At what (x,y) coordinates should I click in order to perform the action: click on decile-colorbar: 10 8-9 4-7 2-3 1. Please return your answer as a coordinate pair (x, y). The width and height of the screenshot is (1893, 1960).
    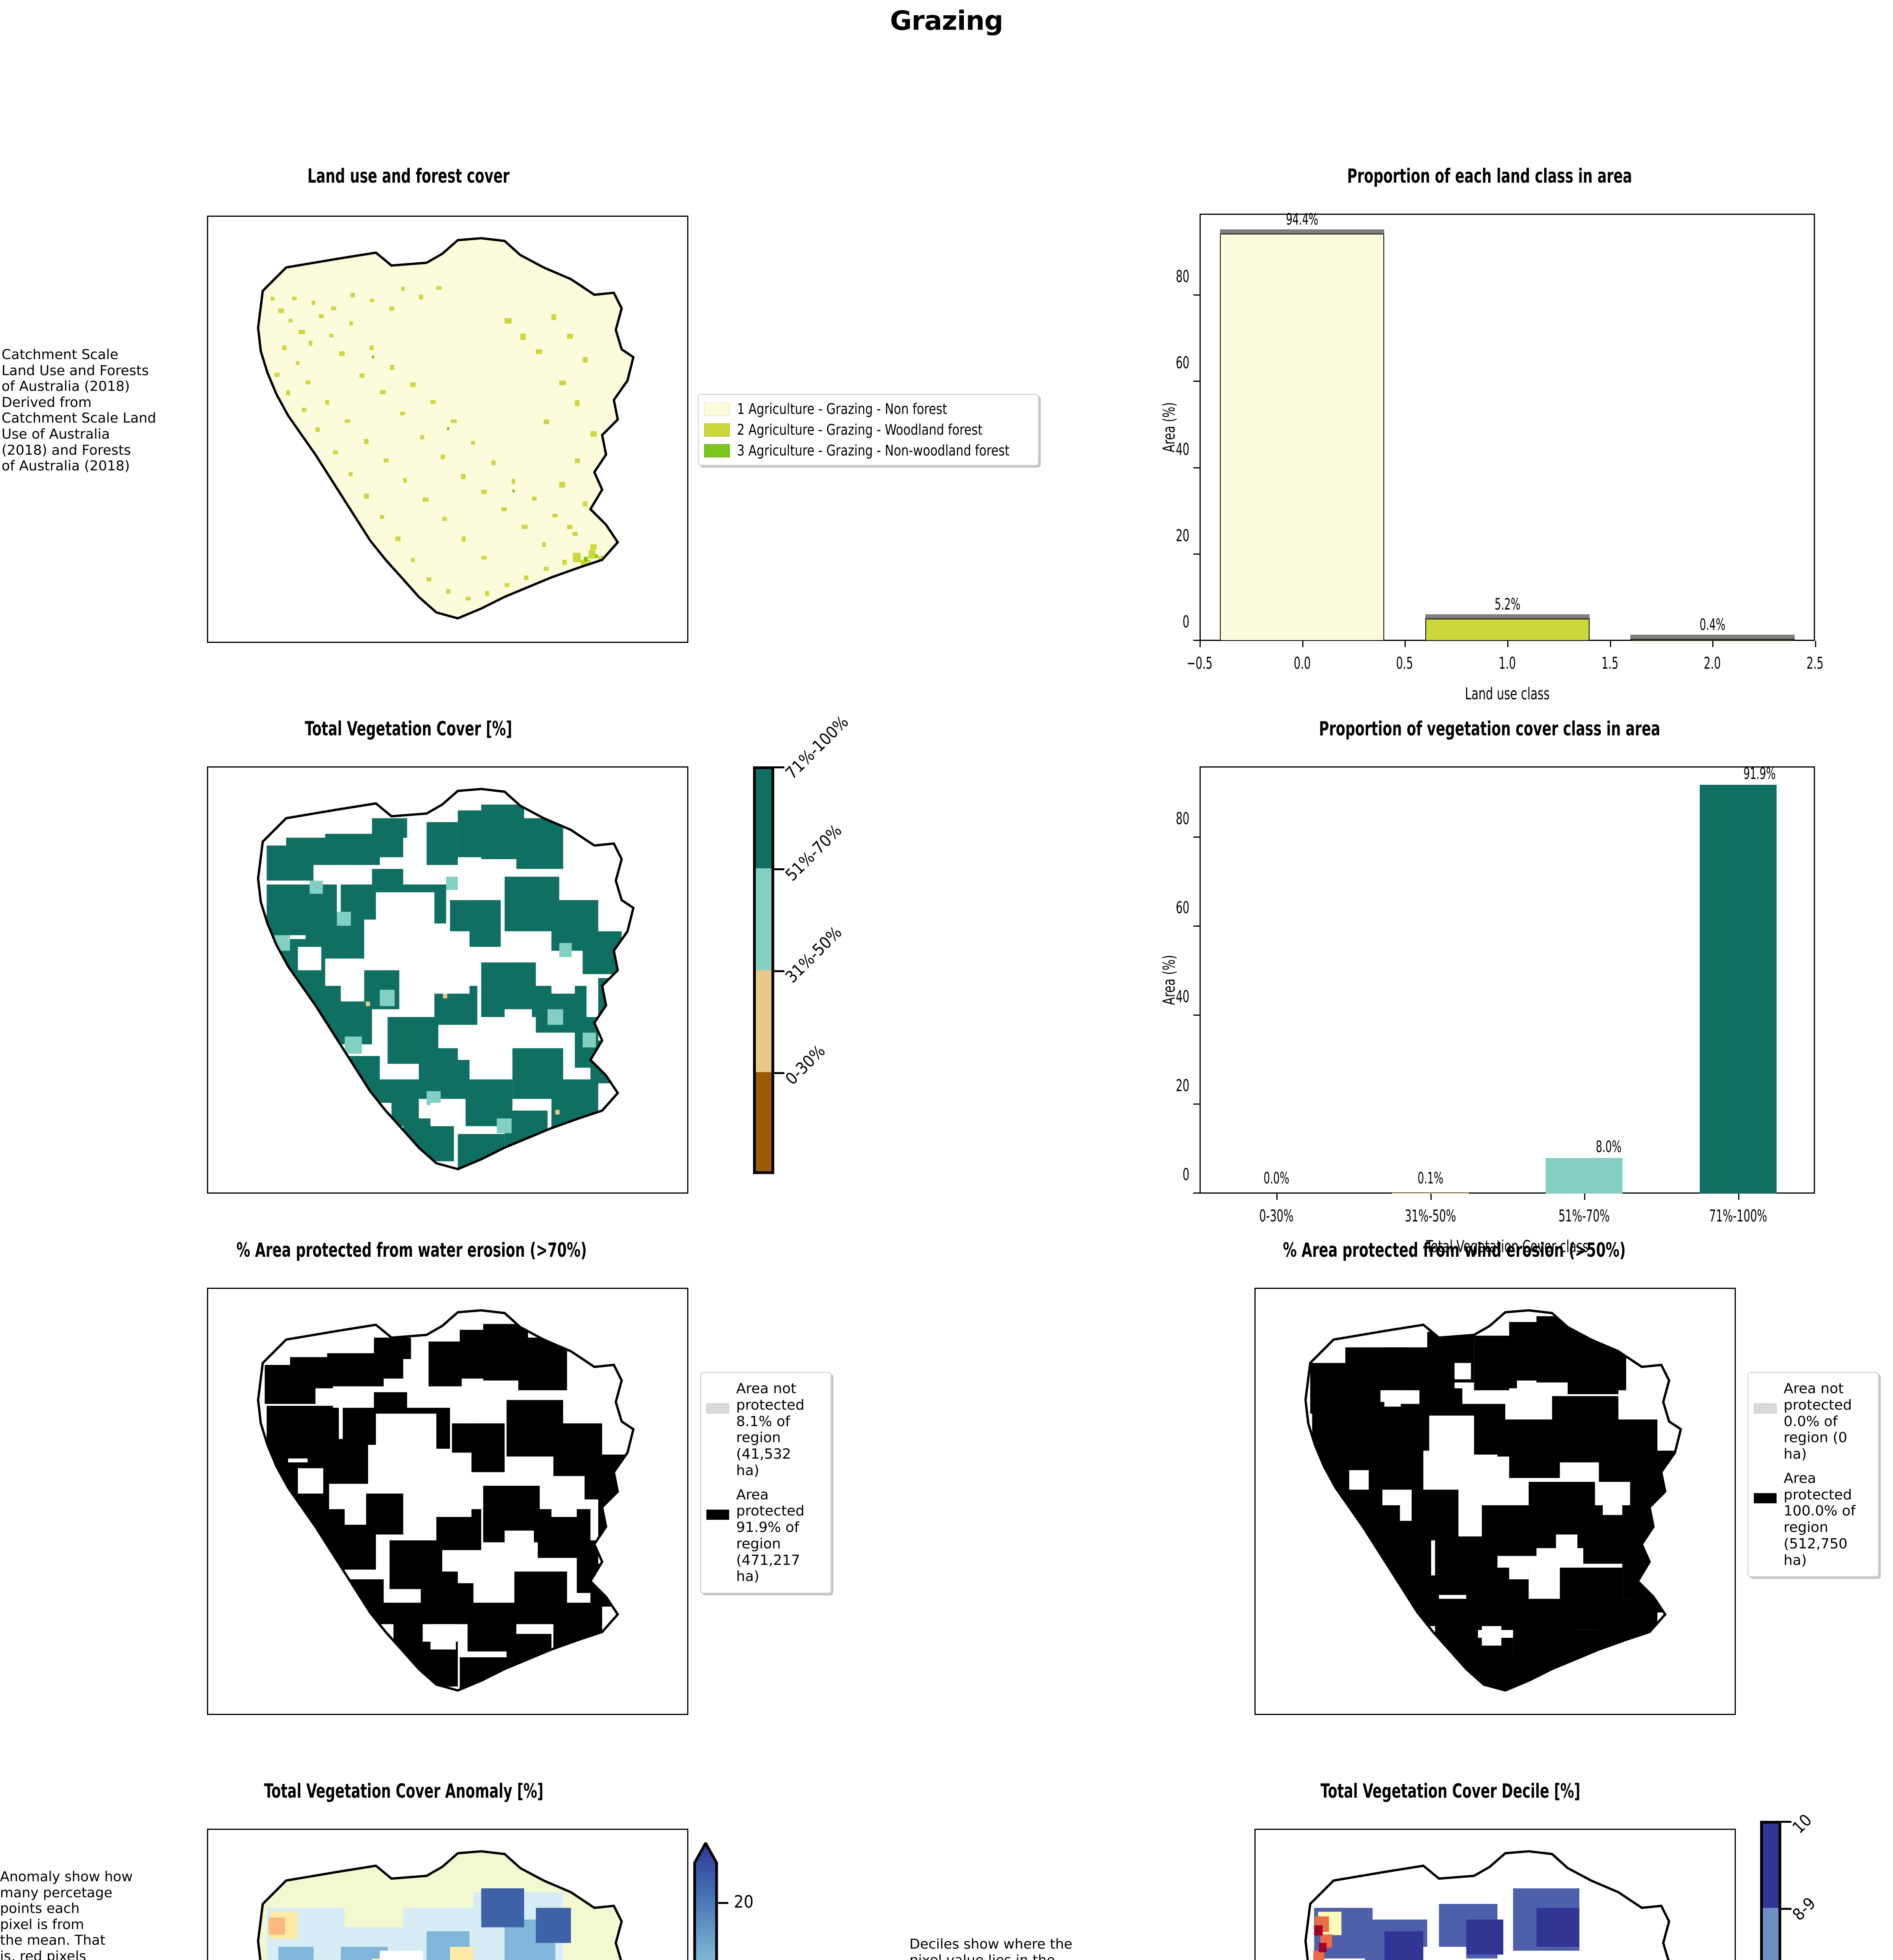
    Looking at the image, I should click on (1789, 1885).